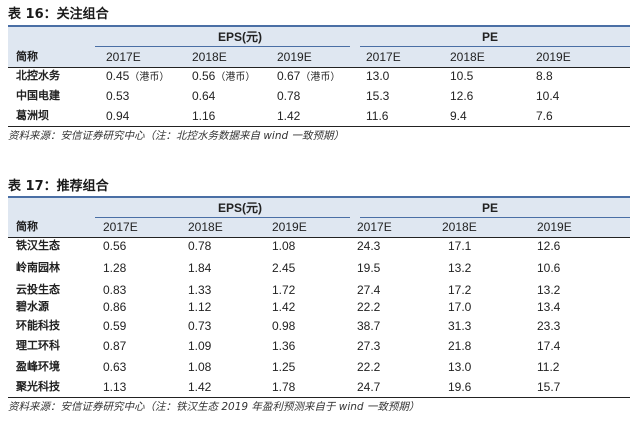 The width and height of the screenshot is (640, 429). Describe the element at coordinates (549, 246) in the screenshot. I see `pe-2019: 12.6` at that location.